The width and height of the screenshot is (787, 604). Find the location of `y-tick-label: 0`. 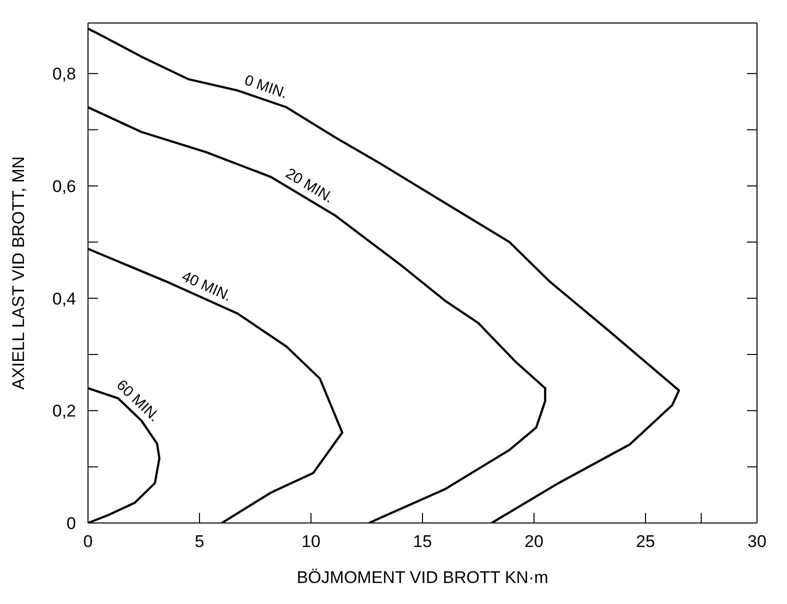

y-tick-label: 0 is located at coordinates (71, 524).